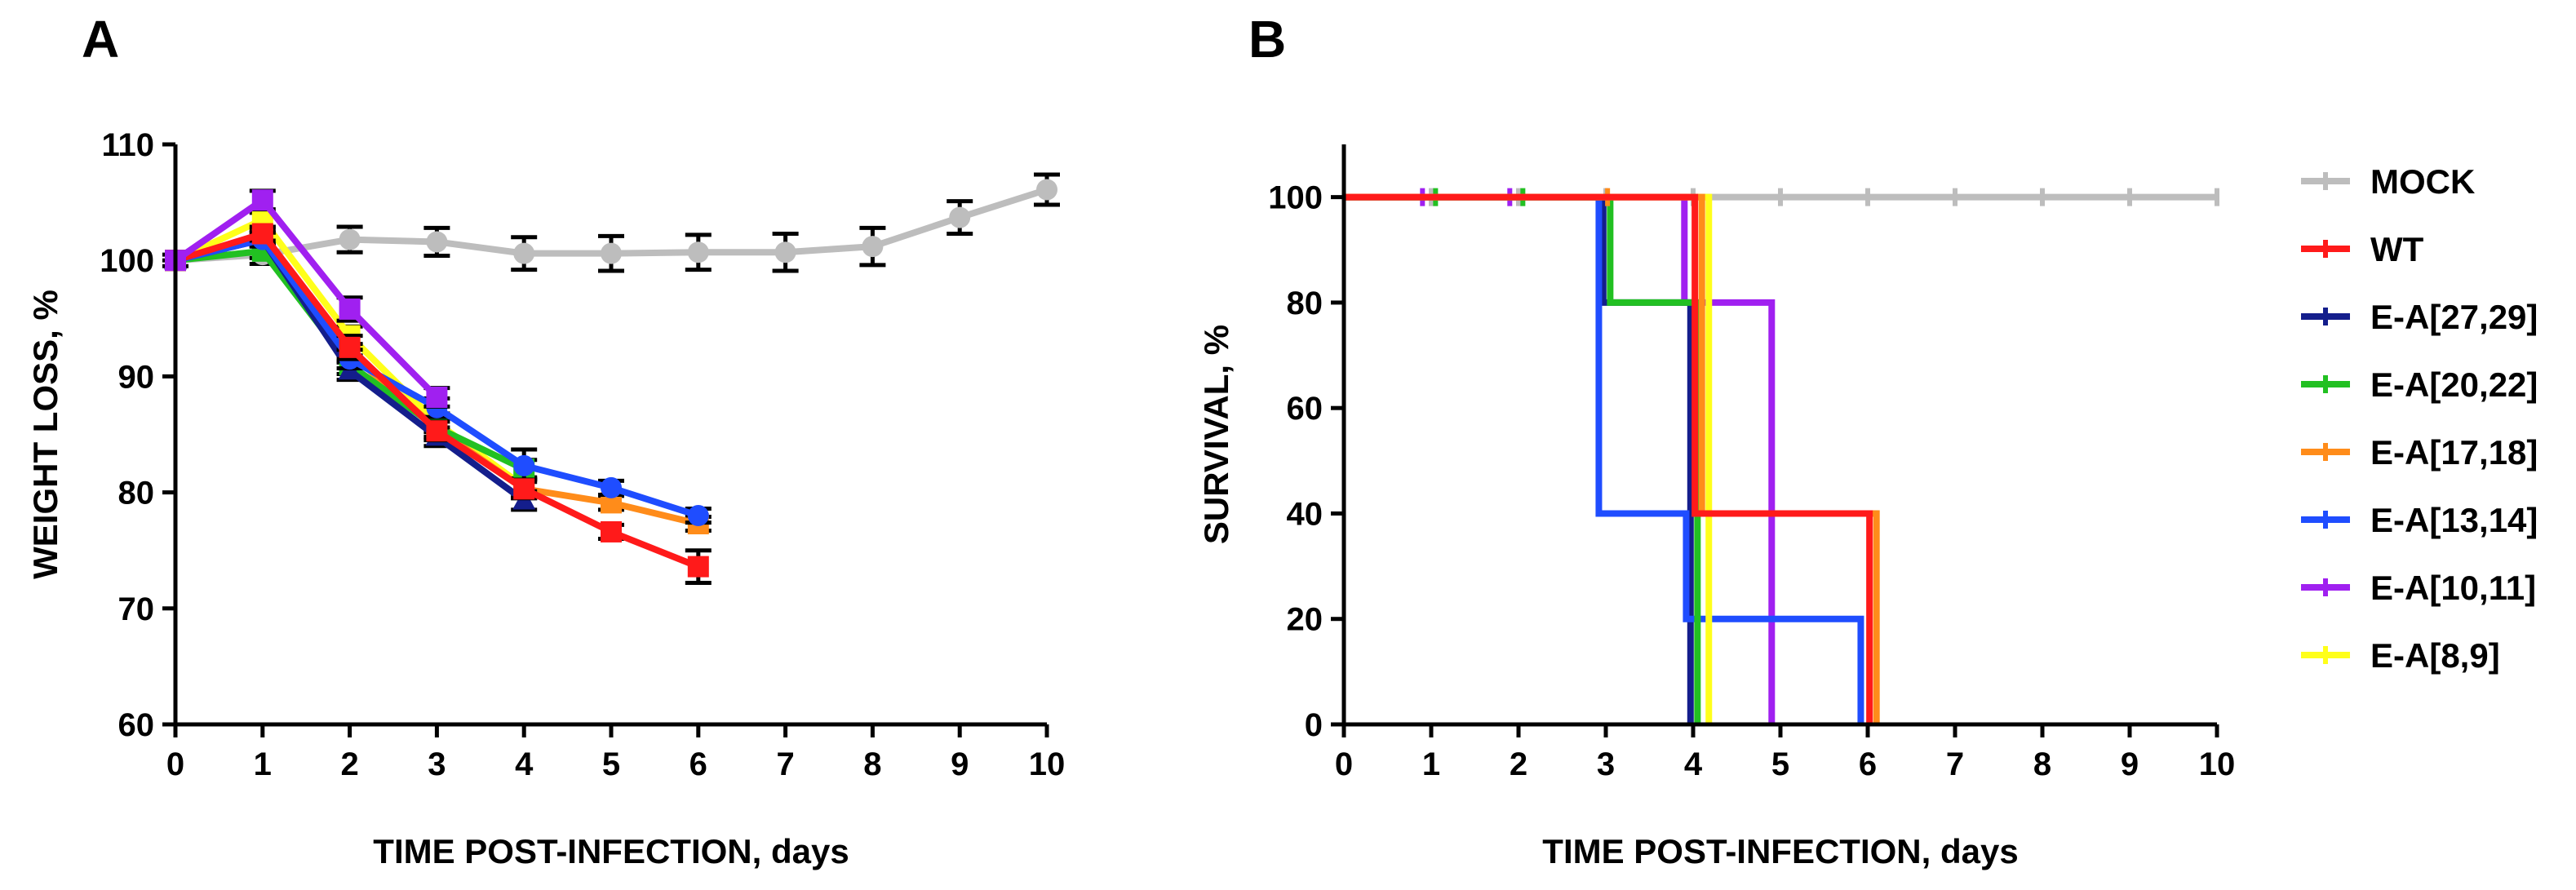  What do you see at coordinates (1606, 764) in the screenshot?
I see `b-x-tick-label: 3` at bounding box center [1606, 764].